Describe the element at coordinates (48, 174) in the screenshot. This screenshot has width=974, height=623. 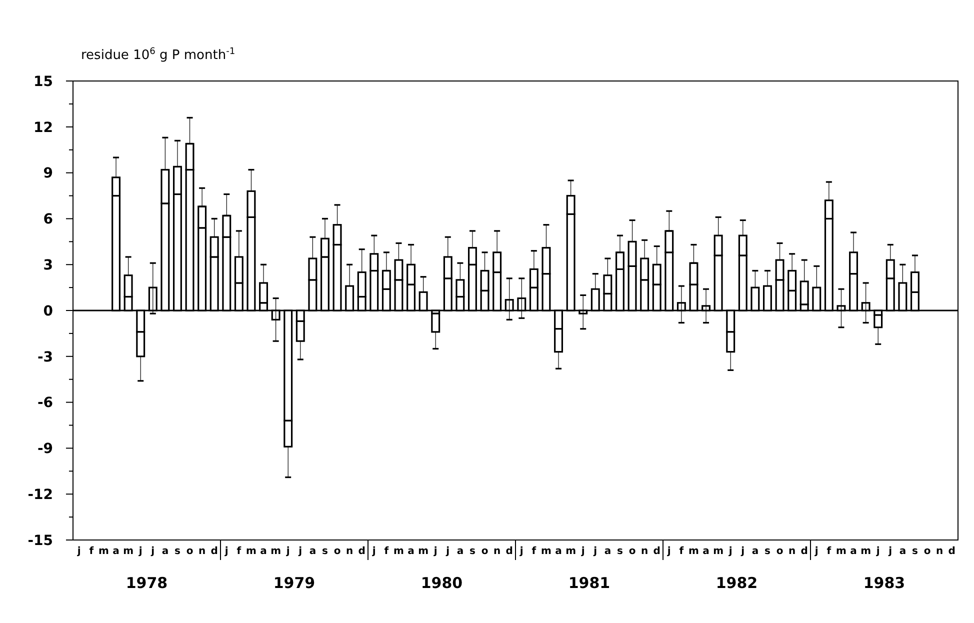
I see `y-tick-label: 9` at that location.